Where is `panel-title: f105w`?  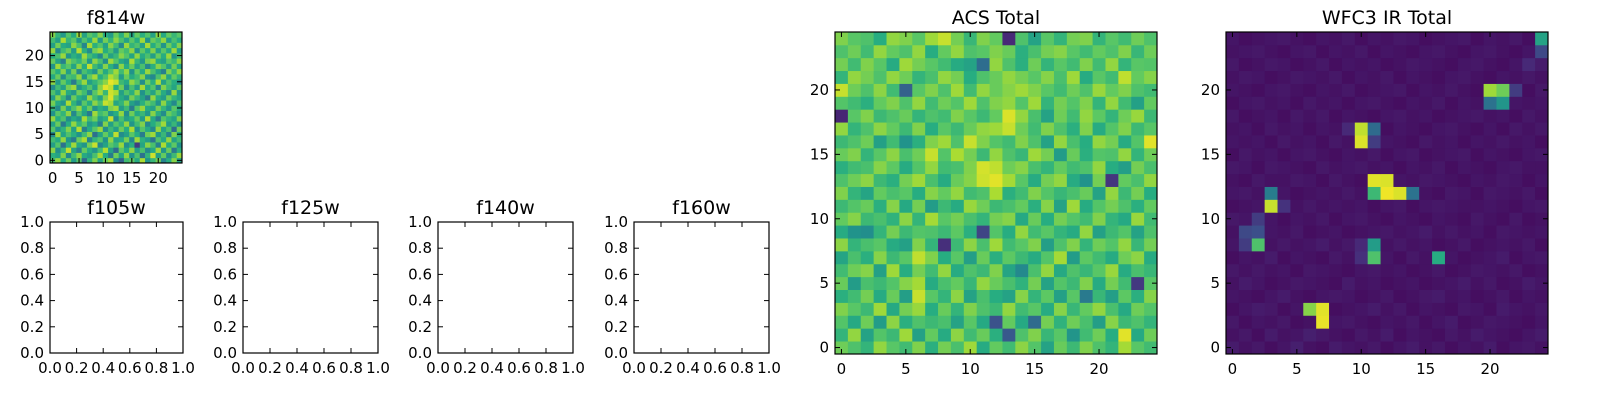 panel-title: f105w is located at coordinates (116, 208).